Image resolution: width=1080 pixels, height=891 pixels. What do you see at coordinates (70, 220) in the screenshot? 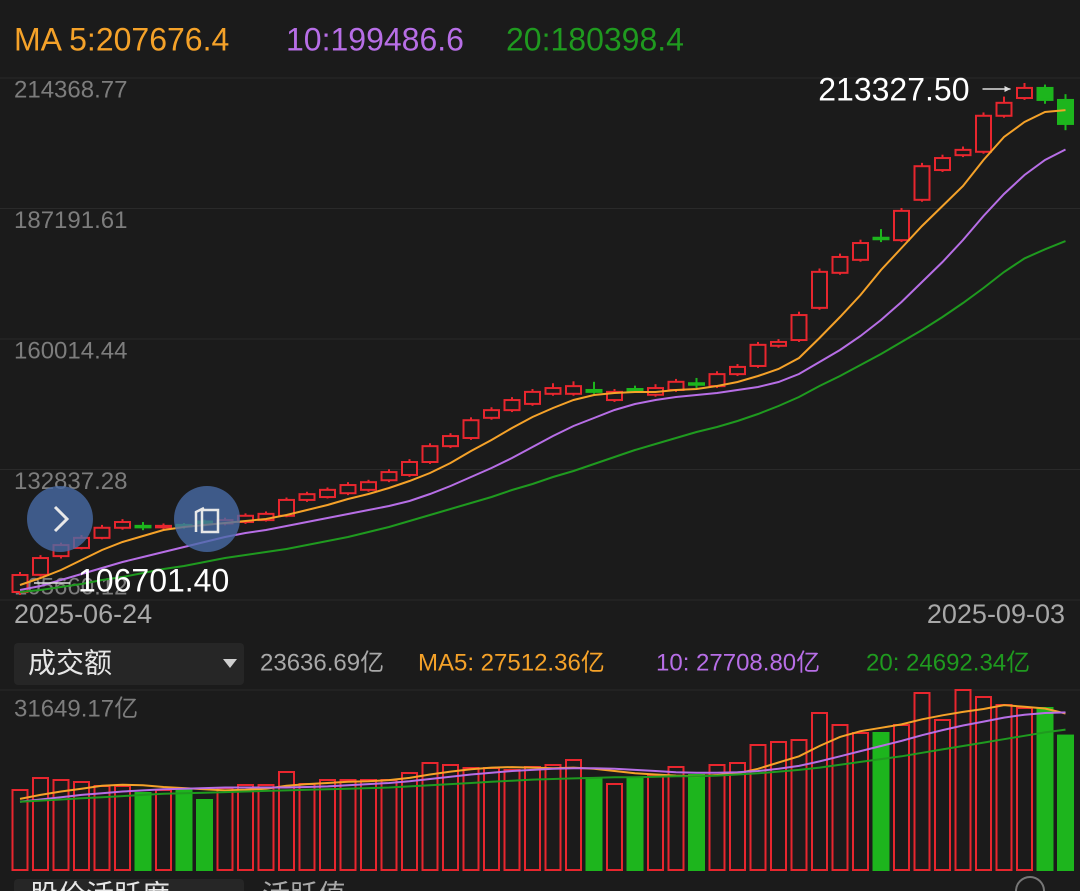
I see `y-tick-label: 187191.61` at bounding box center [70, 220].